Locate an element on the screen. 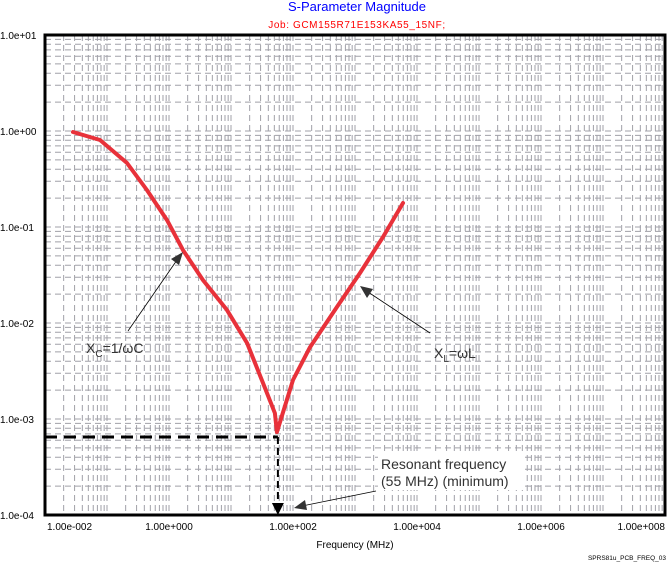  annotation-xc-sub: C is located at coordinates (98, 354).